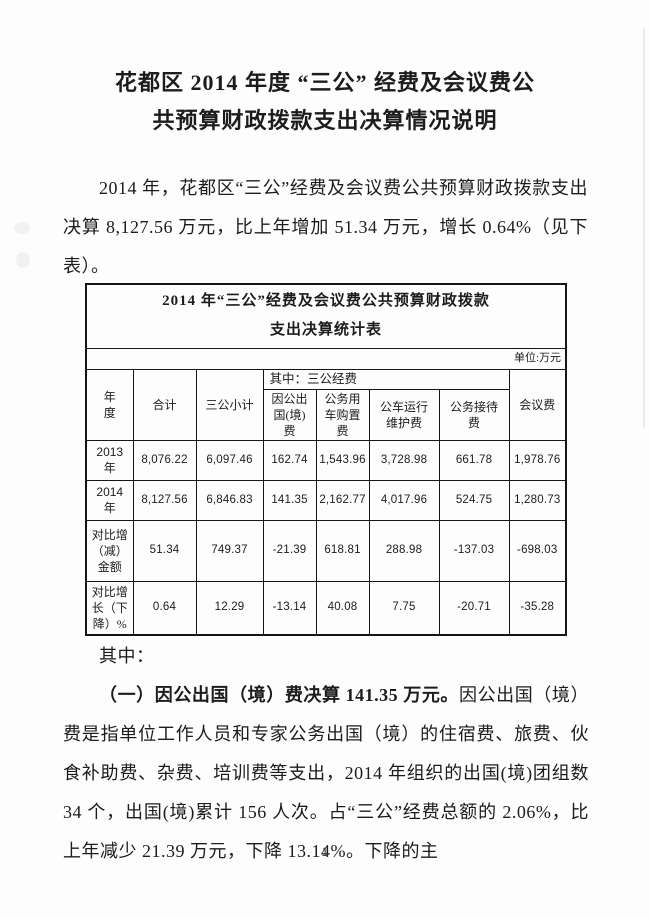 The image size is (650, 919). What do you see at coordinates (164, 460) in the screenshot?
I see `cell-total: 8,076.22` at bounding box center [164, 460].